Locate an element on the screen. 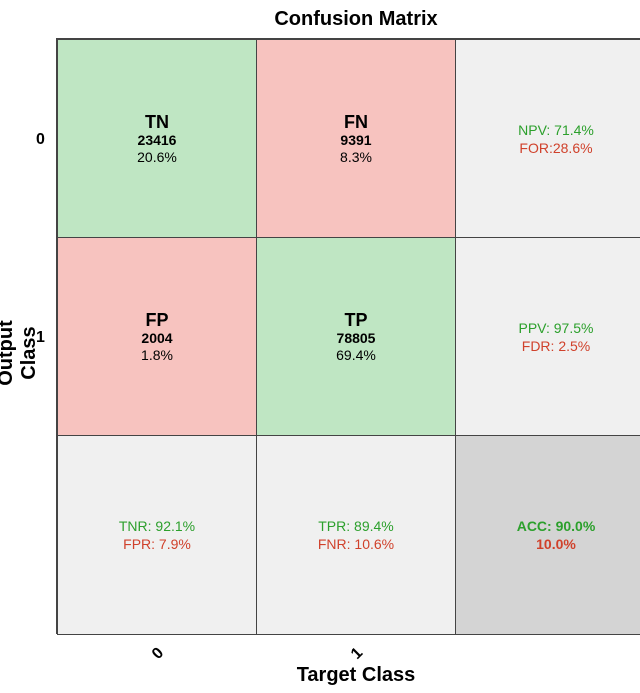  cell-count: 23416 is located at coordinates (157, 139).